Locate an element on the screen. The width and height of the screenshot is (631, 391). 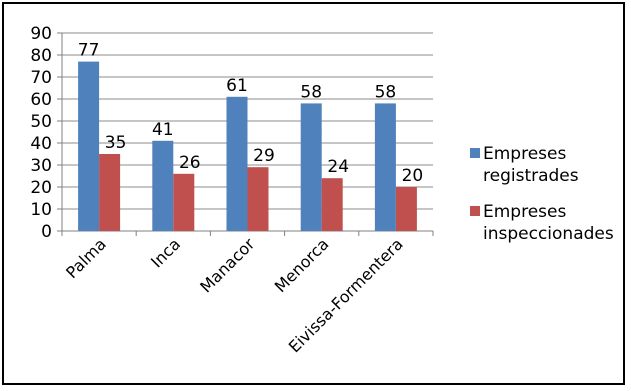
data-label: 61 is located at coordinates (237, 86).